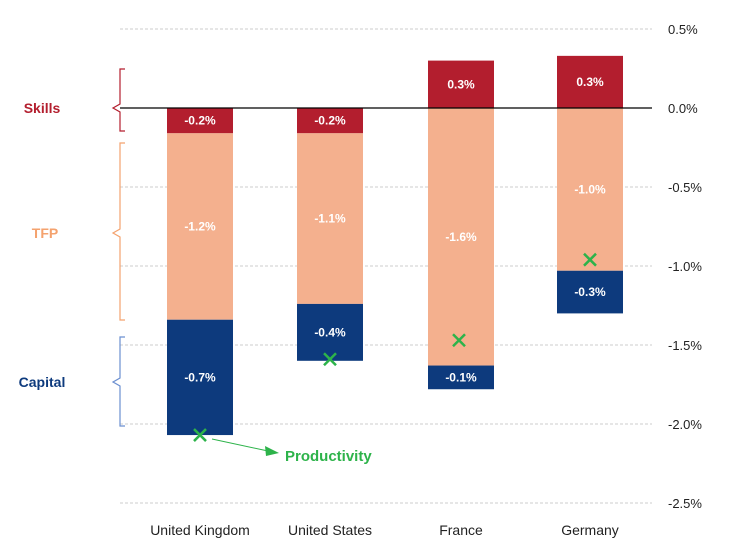 The image size is (737, 559). I want to click on data-label: -0.3%, so click(590, 292).